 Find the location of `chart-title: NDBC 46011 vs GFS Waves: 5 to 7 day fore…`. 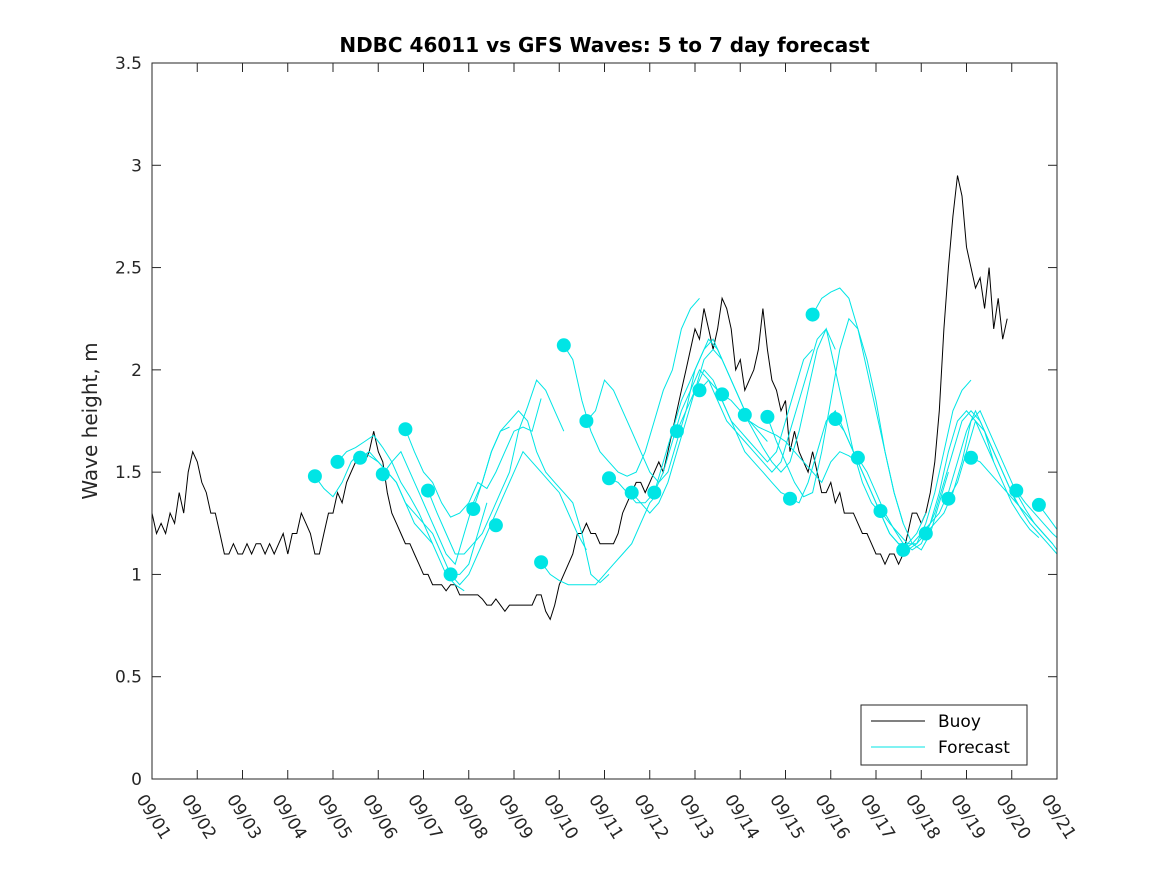

chart-title: NDBC 46011 vs GFS Waves: 5 to 7 day fore… is located at coordinates (604, 45).